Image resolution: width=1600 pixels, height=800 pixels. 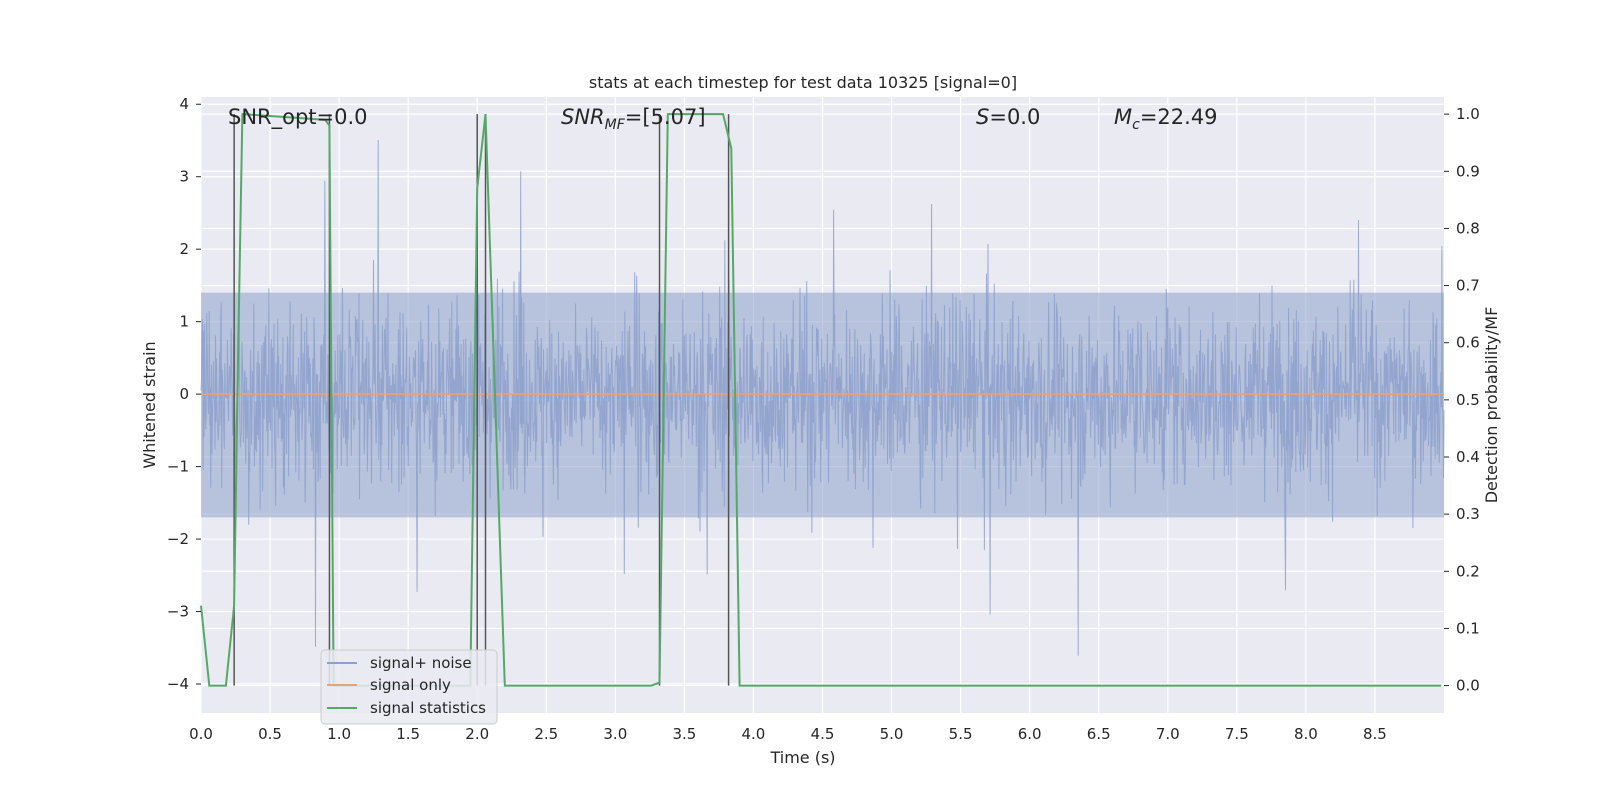 What do you see at coordinates (428, 708) in the screenshot?
I see `legend-label-signal-statistics: signal statistics` at bounding box center [428, 708].